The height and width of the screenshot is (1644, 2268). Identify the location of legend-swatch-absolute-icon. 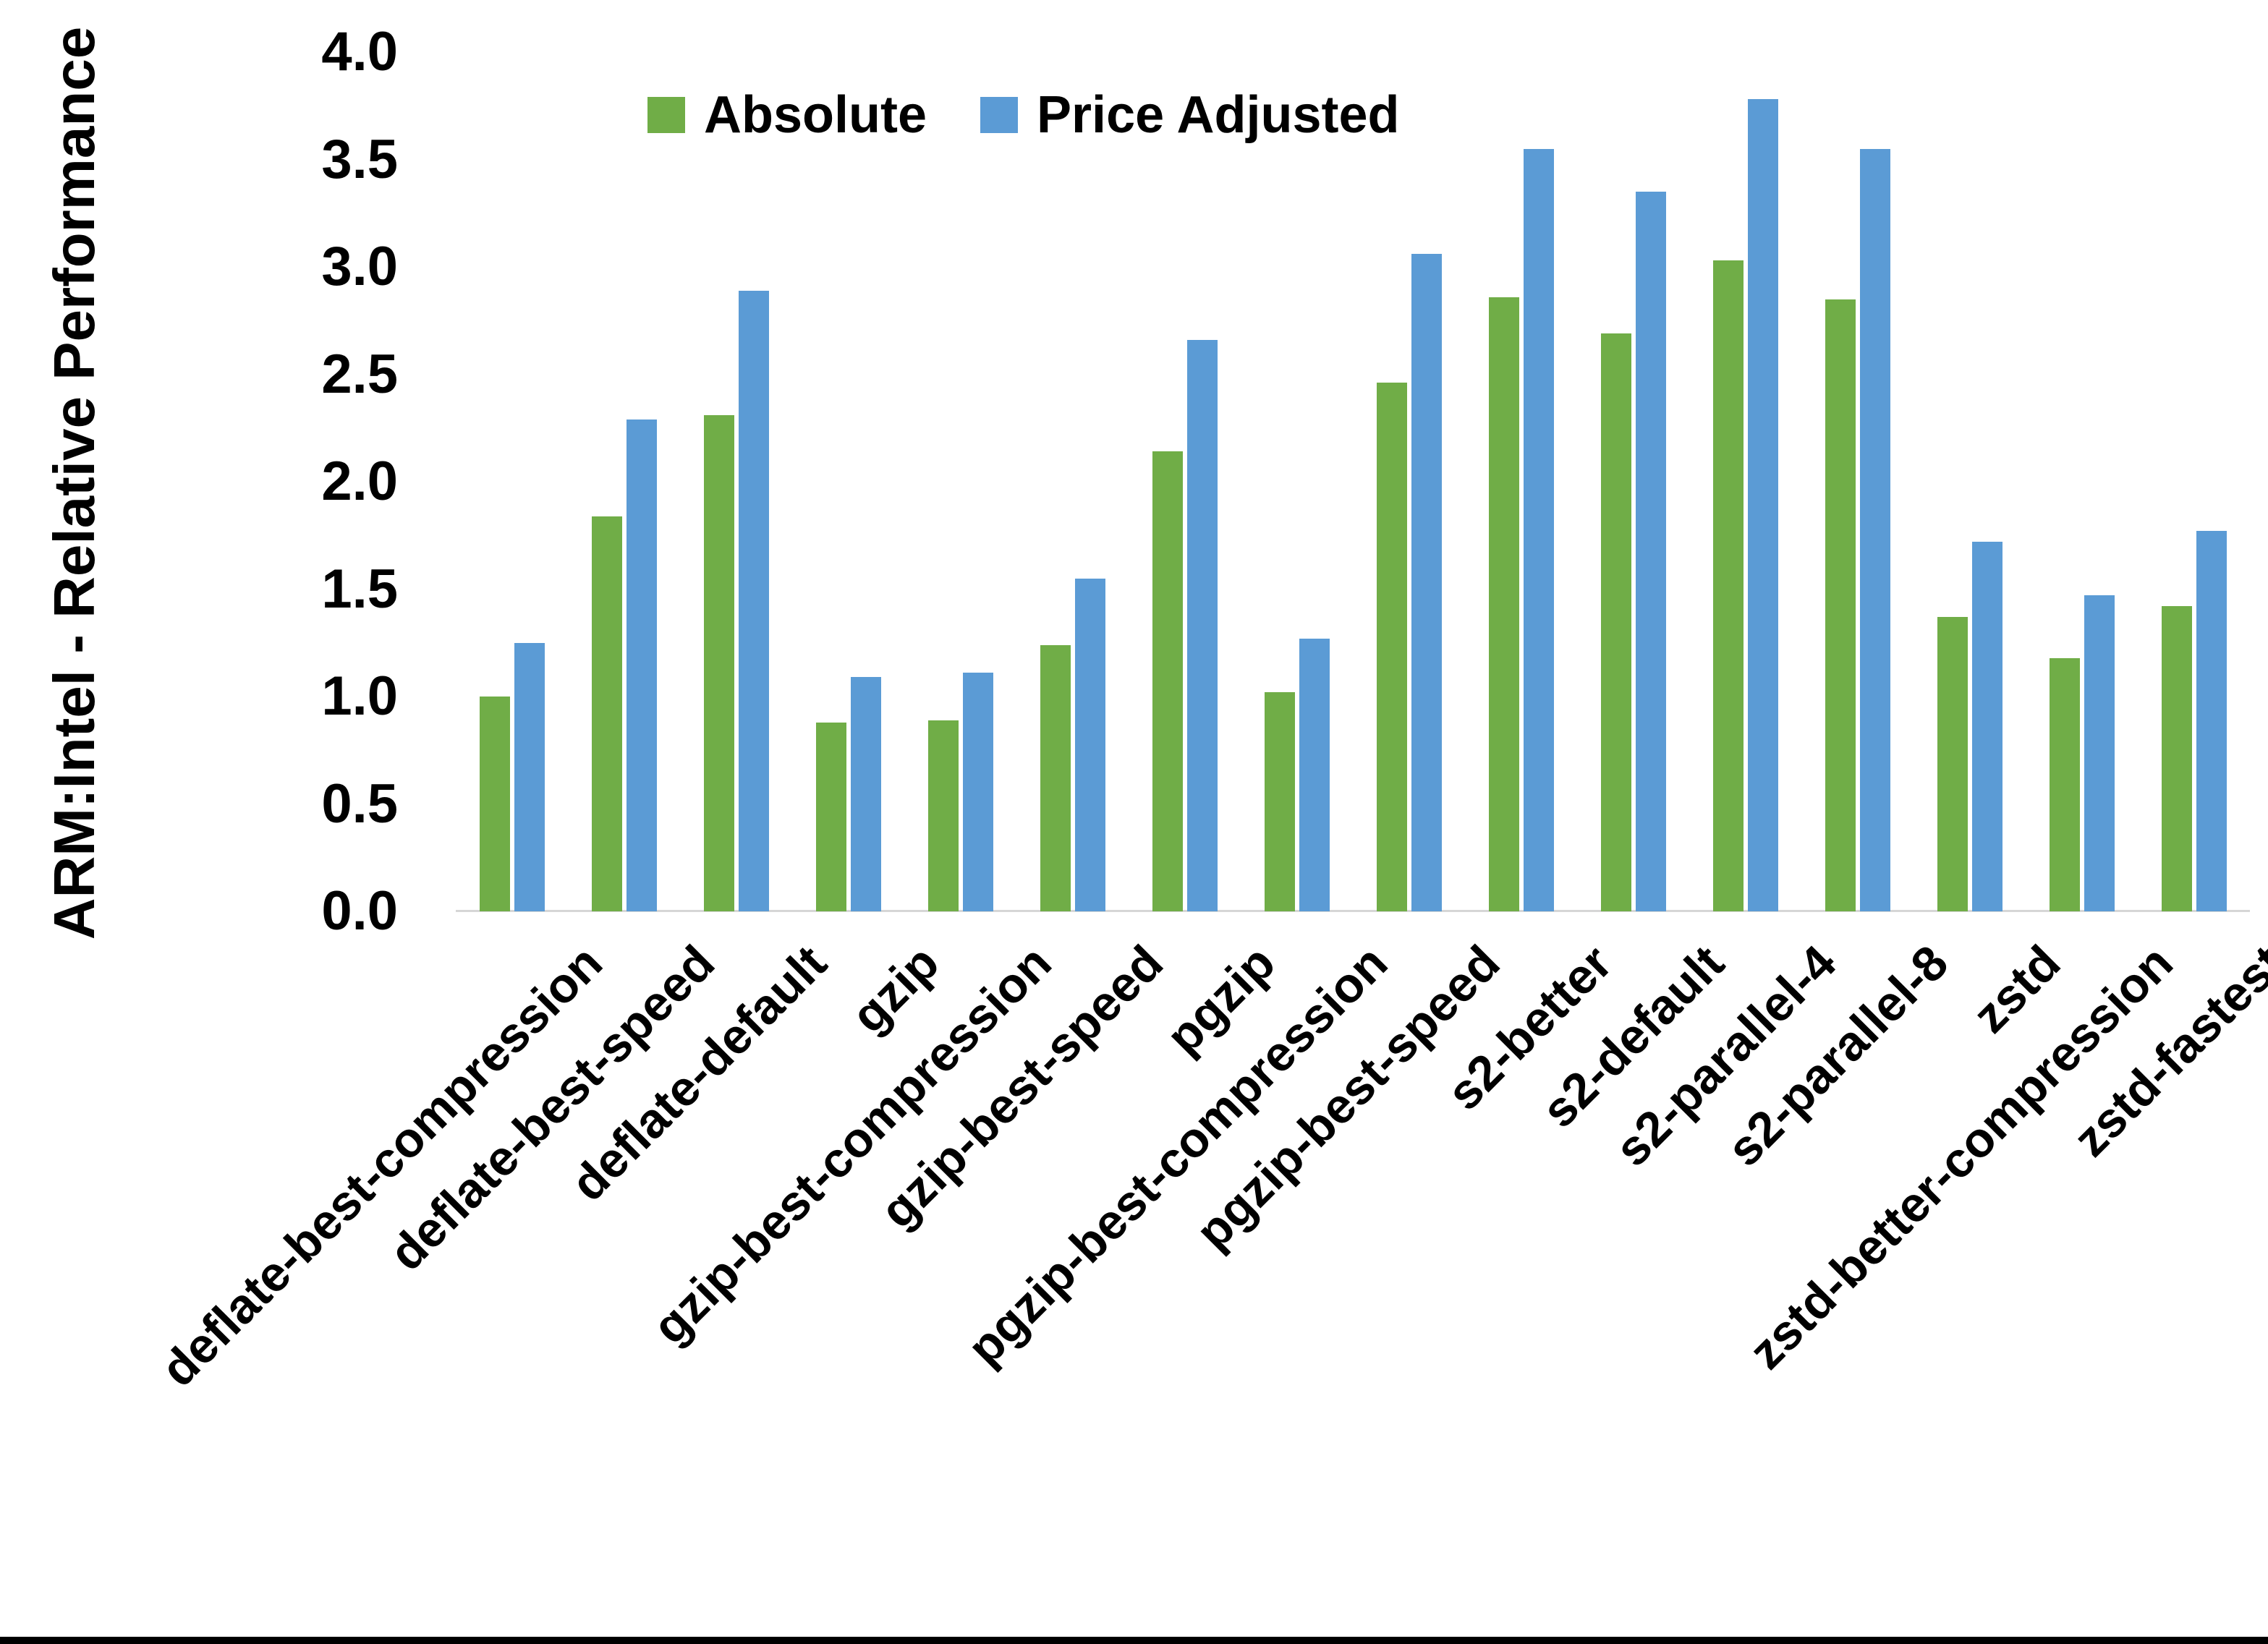
(666, 115).